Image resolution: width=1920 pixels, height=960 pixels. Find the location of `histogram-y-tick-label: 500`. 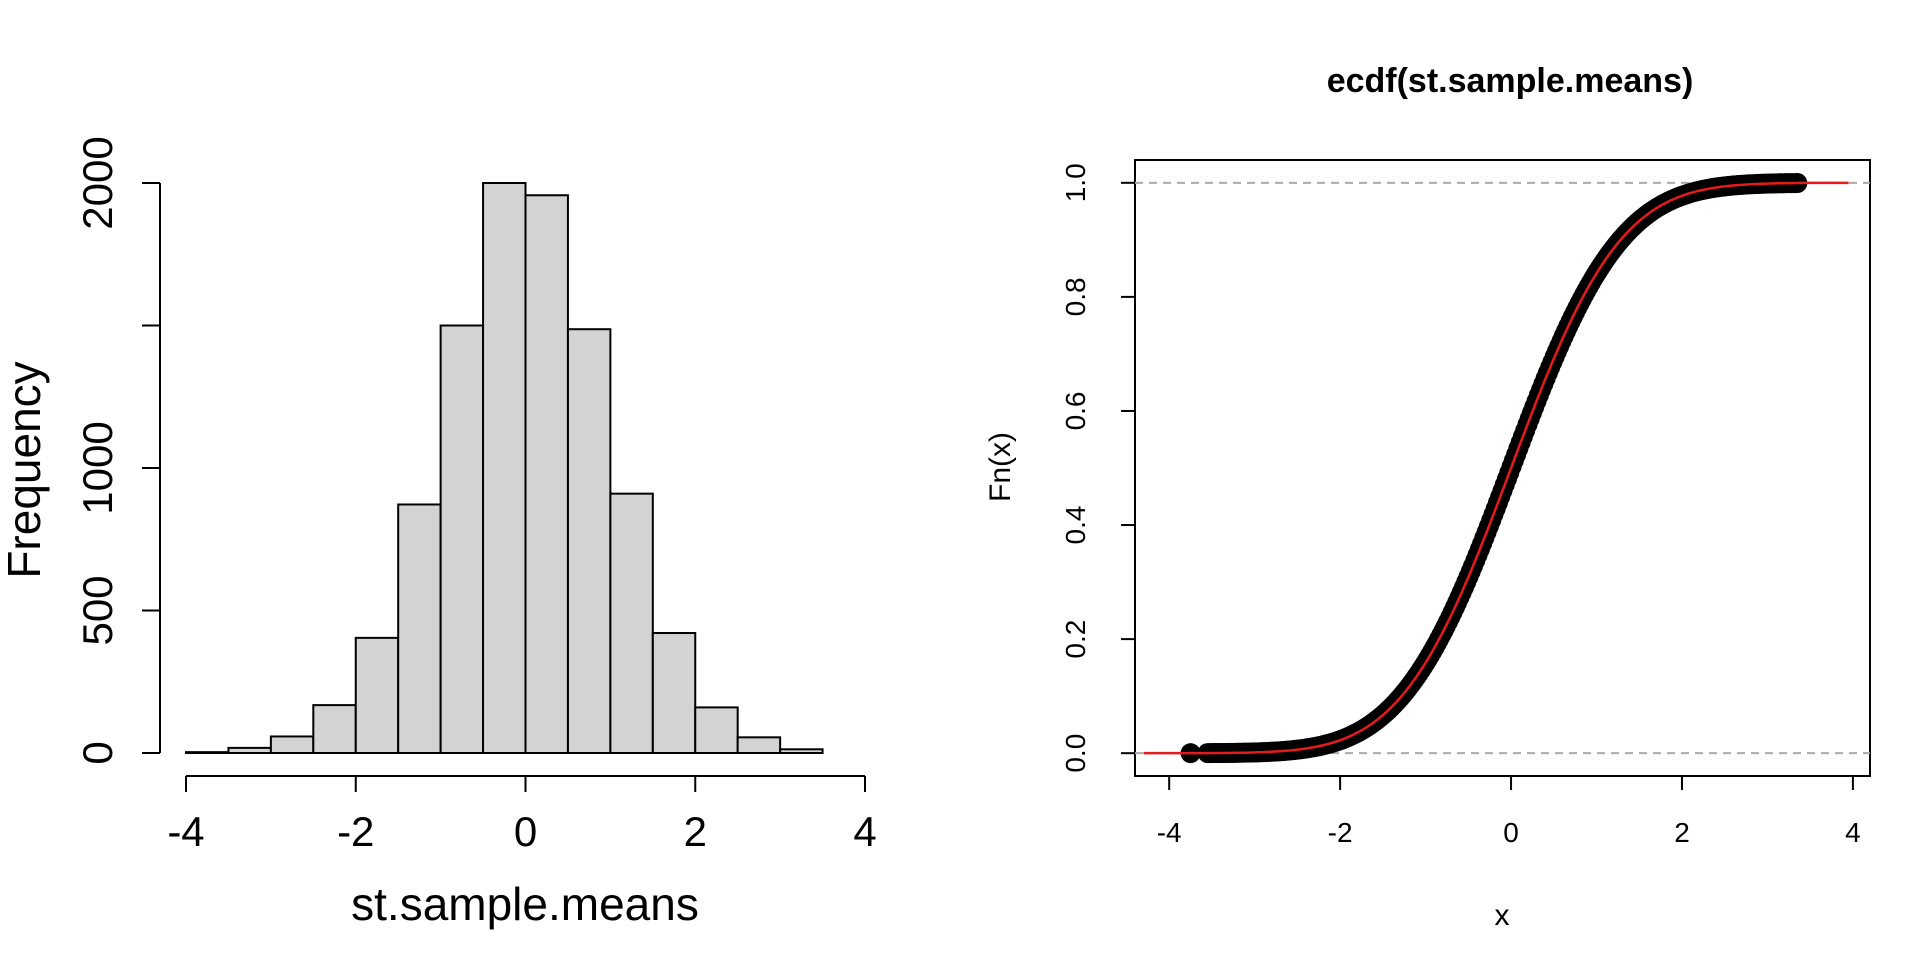

histogram-y-tick-label: 500 is located at coordinates (97, 610).